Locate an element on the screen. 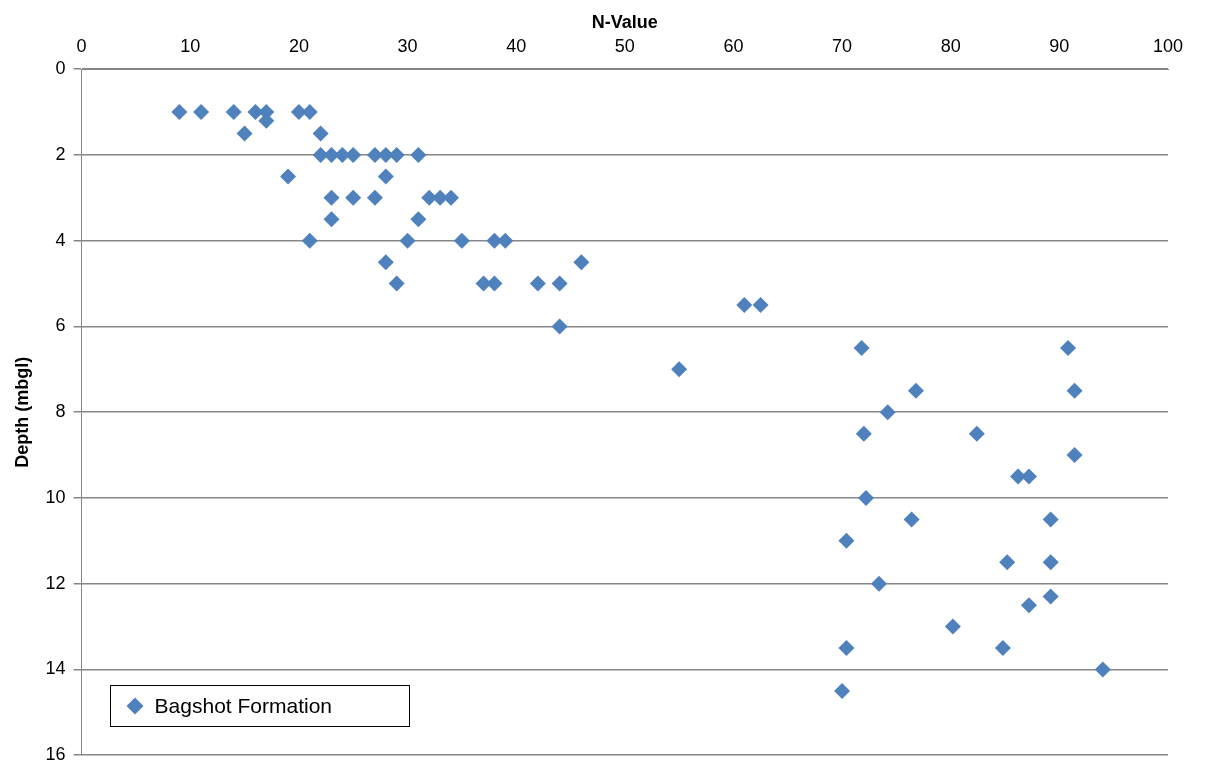  y-tick-label: 12 is located at coordinates (55, 582).